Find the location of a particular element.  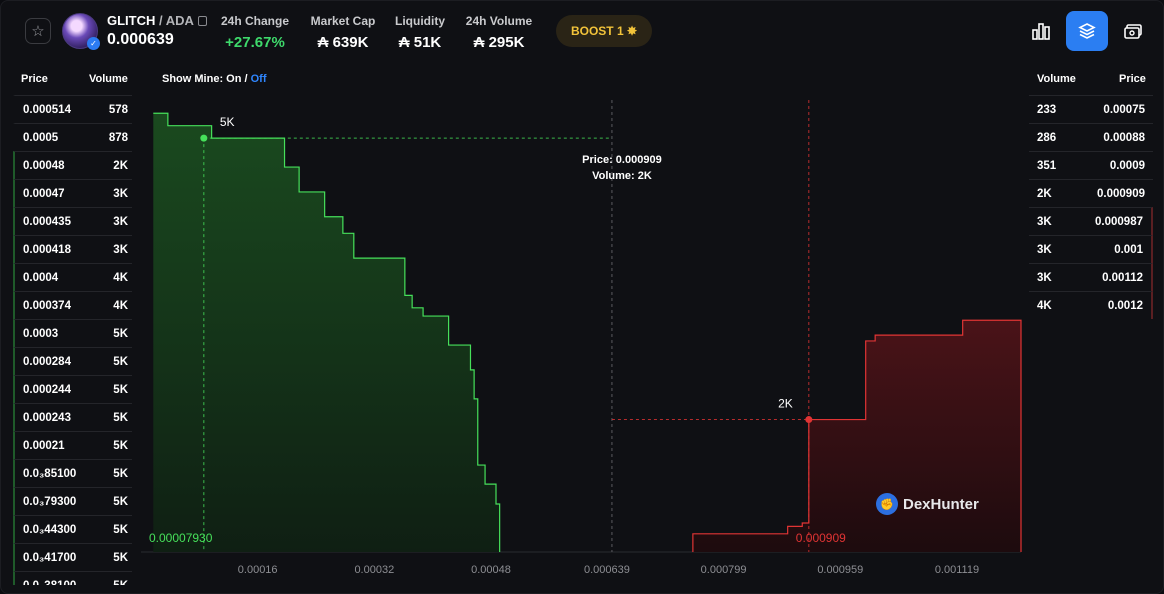

stat-value: ₳ 51K is located at coordinates (420, 42).